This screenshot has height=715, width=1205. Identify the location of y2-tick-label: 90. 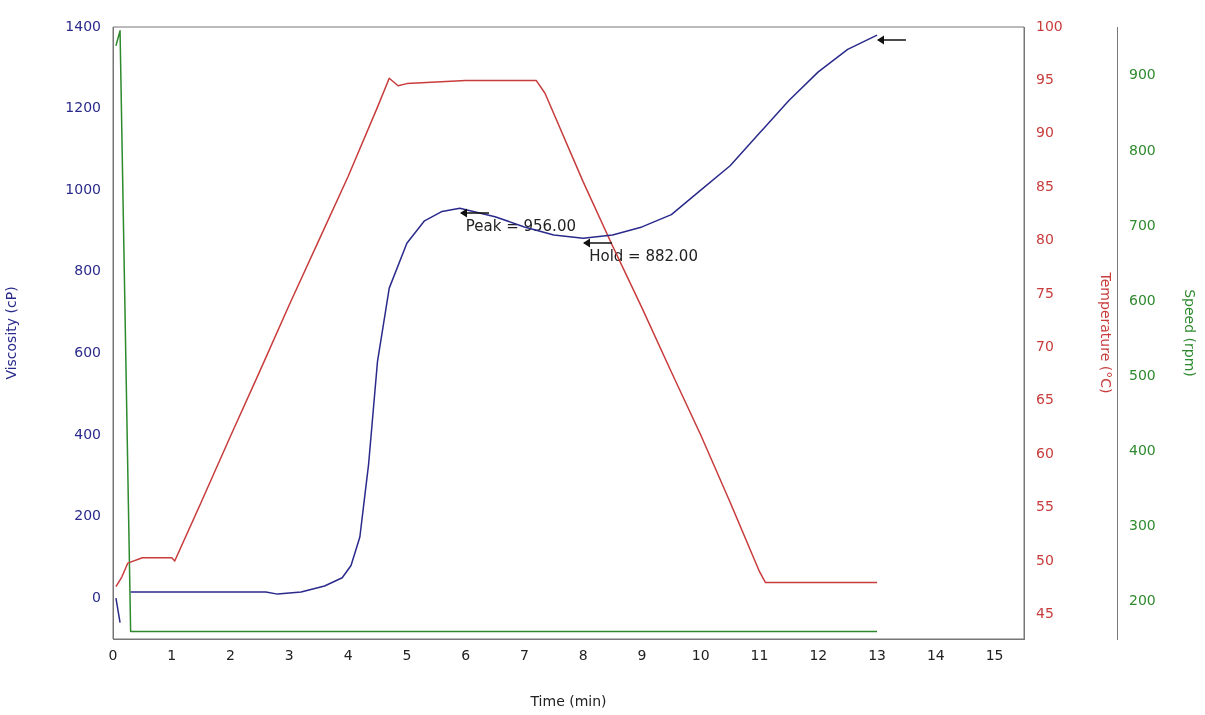
(1045, 132).